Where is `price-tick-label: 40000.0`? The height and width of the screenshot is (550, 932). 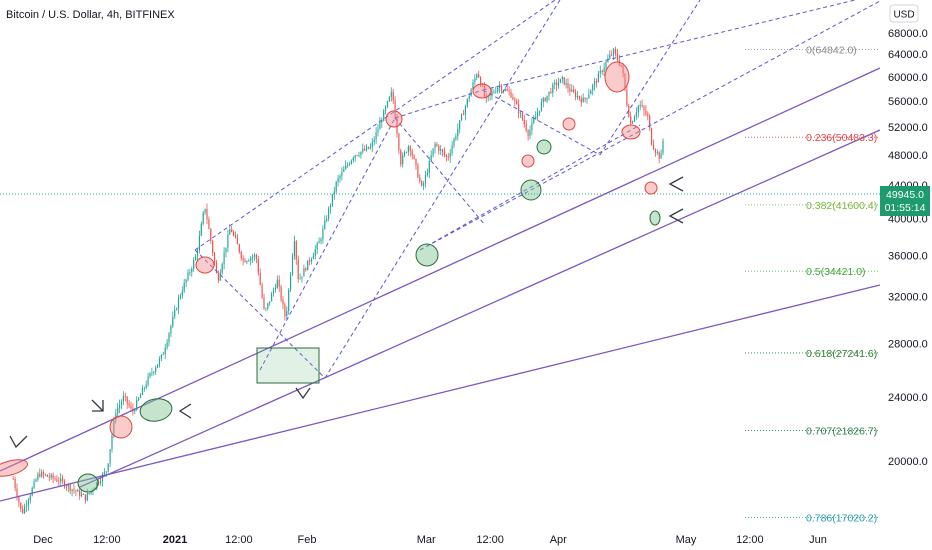 price-tick-label: 40000.0 is located at coordinates (908, 220).